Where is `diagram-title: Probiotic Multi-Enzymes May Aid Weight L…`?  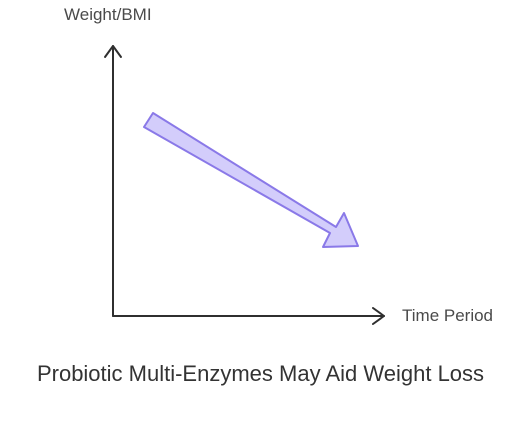
diagram-title: Probiotic Multi-Enzymes May Aid Weight L… is located at coordinates (260, 373).